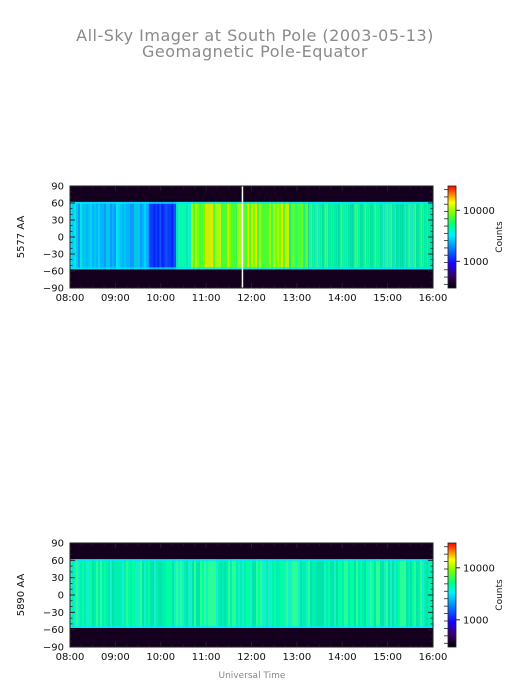  Describe the element at coordinates (53, 272) in the screenshot. I see `y-tick-label: −60` at that location.